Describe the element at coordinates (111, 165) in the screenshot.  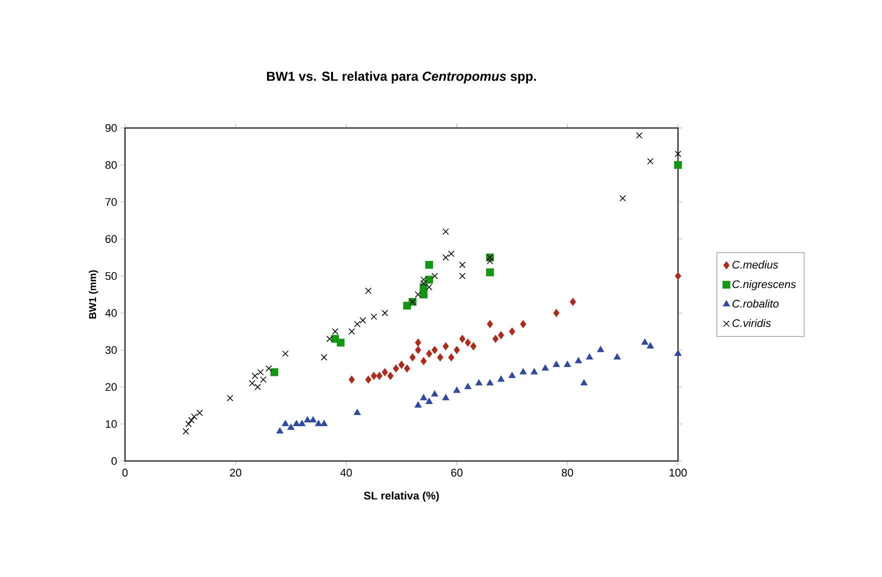
I see `y-tick-label: 80` at that location.